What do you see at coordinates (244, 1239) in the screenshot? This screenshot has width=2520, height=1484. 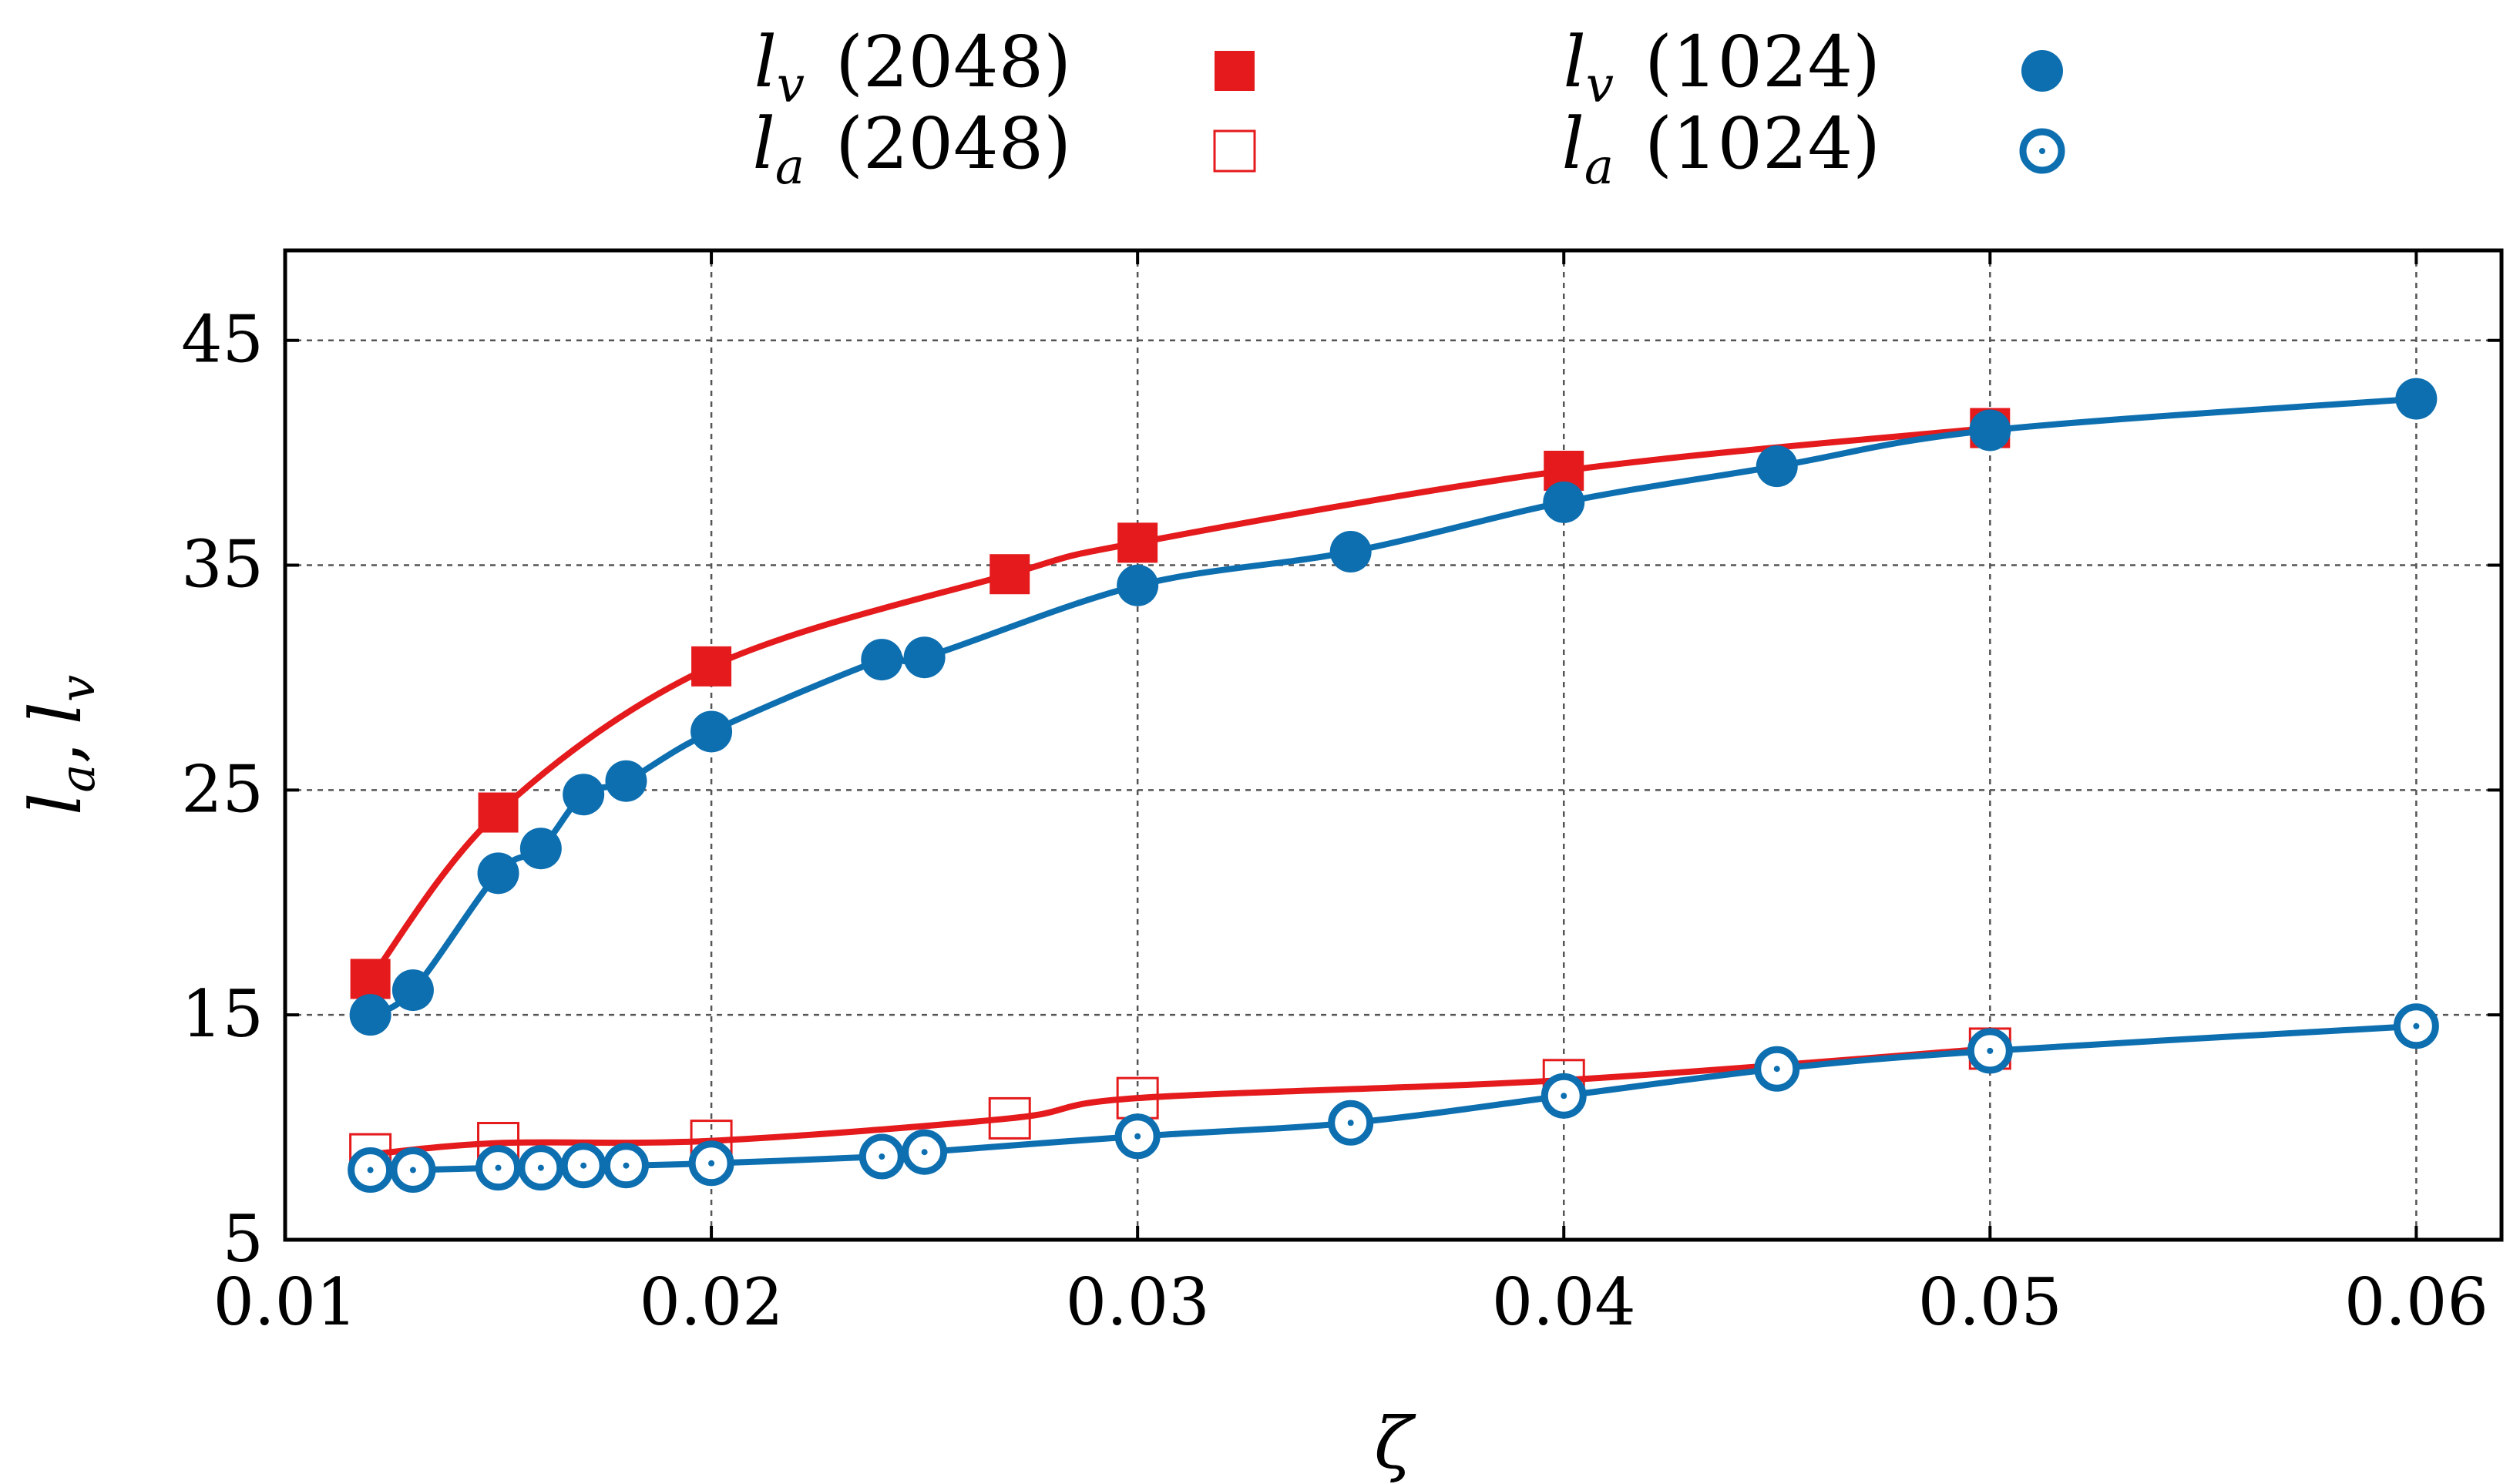 I see `y-tick-label: 5` at bounding box center [244, 1239].